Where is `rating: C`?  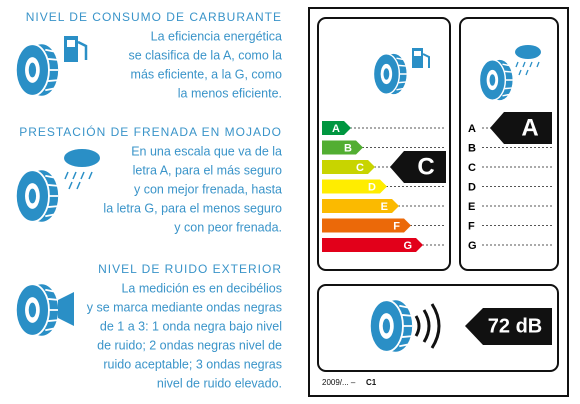 rating: C is located at coordinates (425, 166).